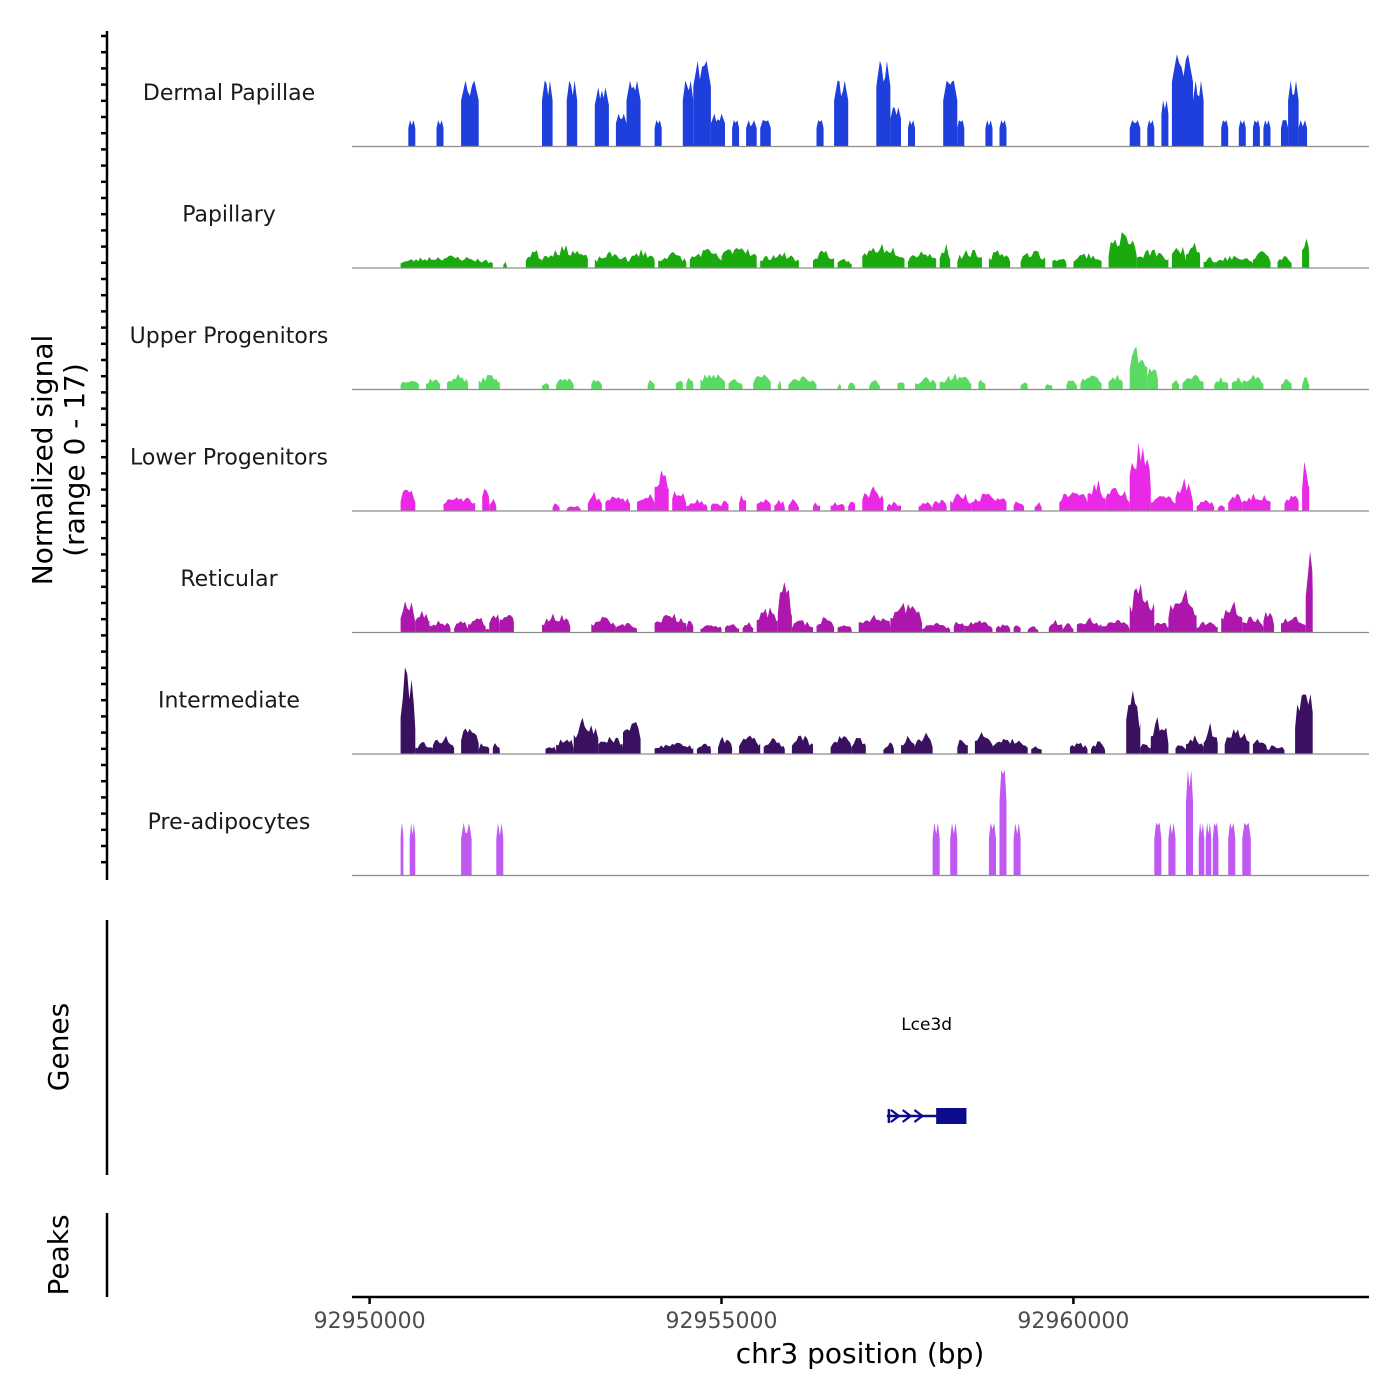 The image size is (1400, 1400). Describe the element at coordinates (42, 460) in the screenshot. I see `y-axis-title-line1: Normalized signal` at that location.